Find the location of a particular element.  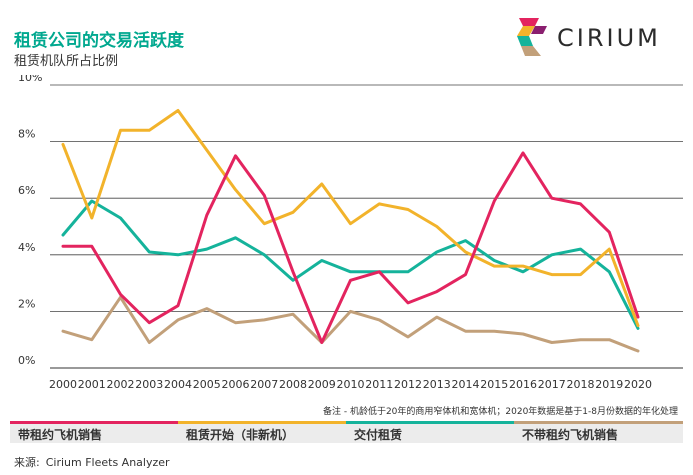

cirium-logo-icon is located at coordinates (532, 37).